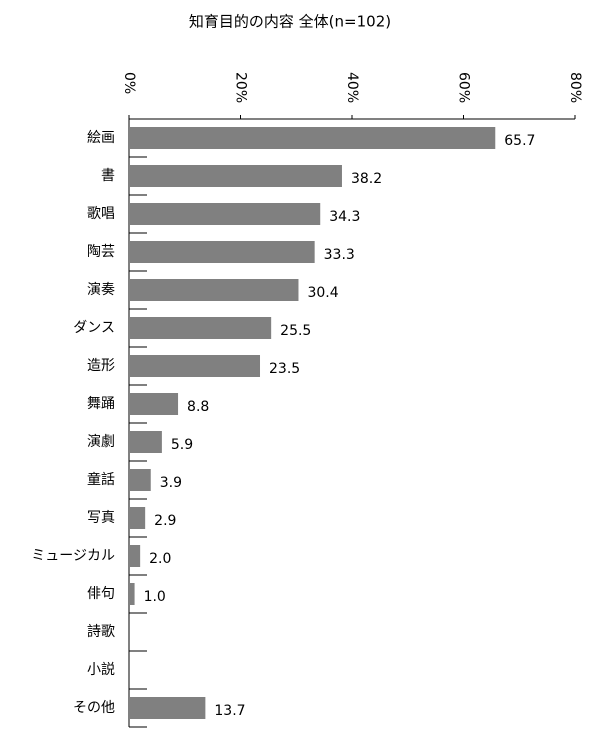 This screenshot has height=740, width=590. I want to click on y-tick-label: 歌唱, so click(101, 214).